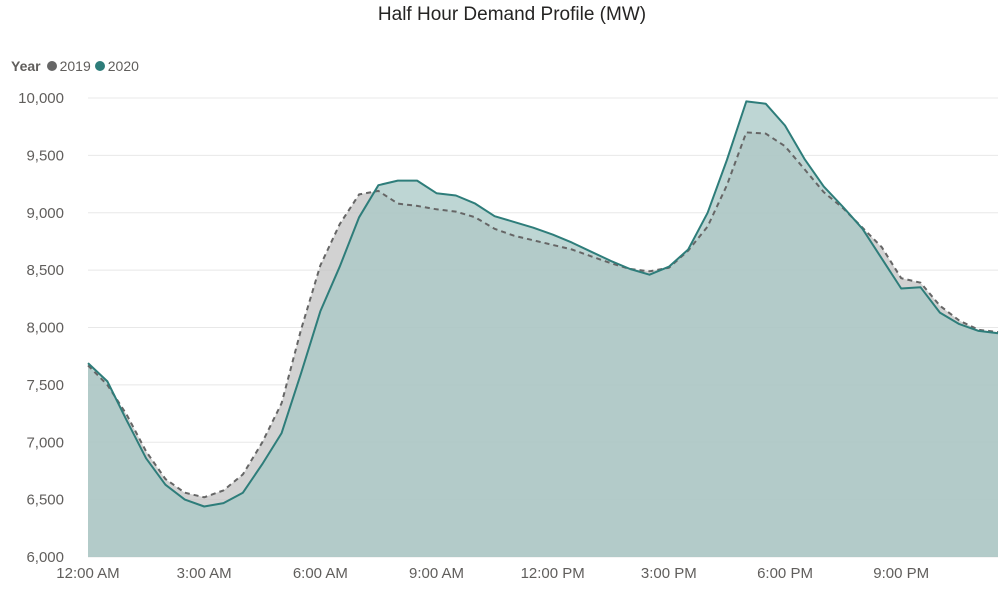 Image resolution: width=1004 pixels, height=589 pixels. Describe the element at coordinates (45, 385) in the screenshot. I see `y-tick-label: 7,500` at that location.